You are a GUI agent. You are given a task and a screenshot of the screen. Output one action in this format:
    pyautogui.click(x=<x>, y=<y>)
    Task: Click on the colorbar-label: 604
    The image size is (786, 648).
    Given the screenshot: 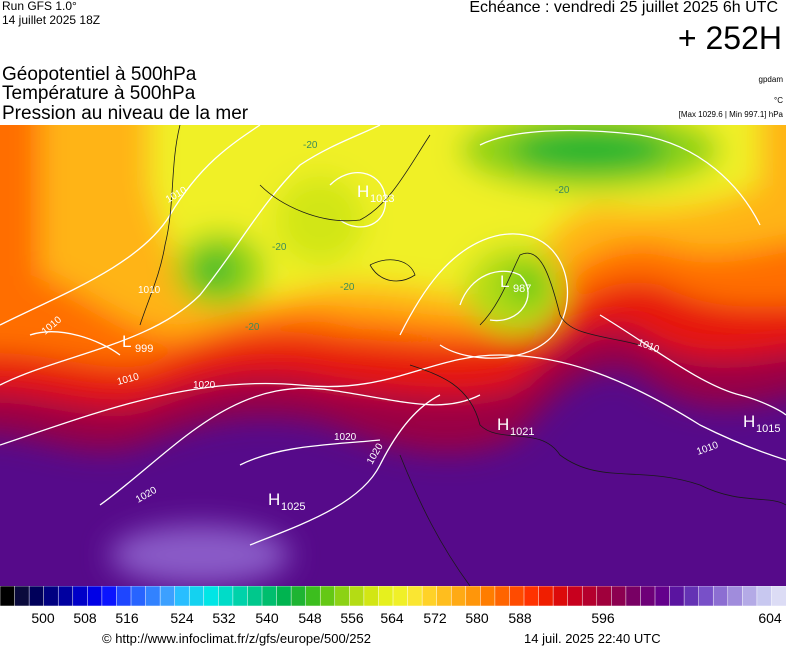 What is the action you would take?
    pyautogui.click(x=770, y=618)
    